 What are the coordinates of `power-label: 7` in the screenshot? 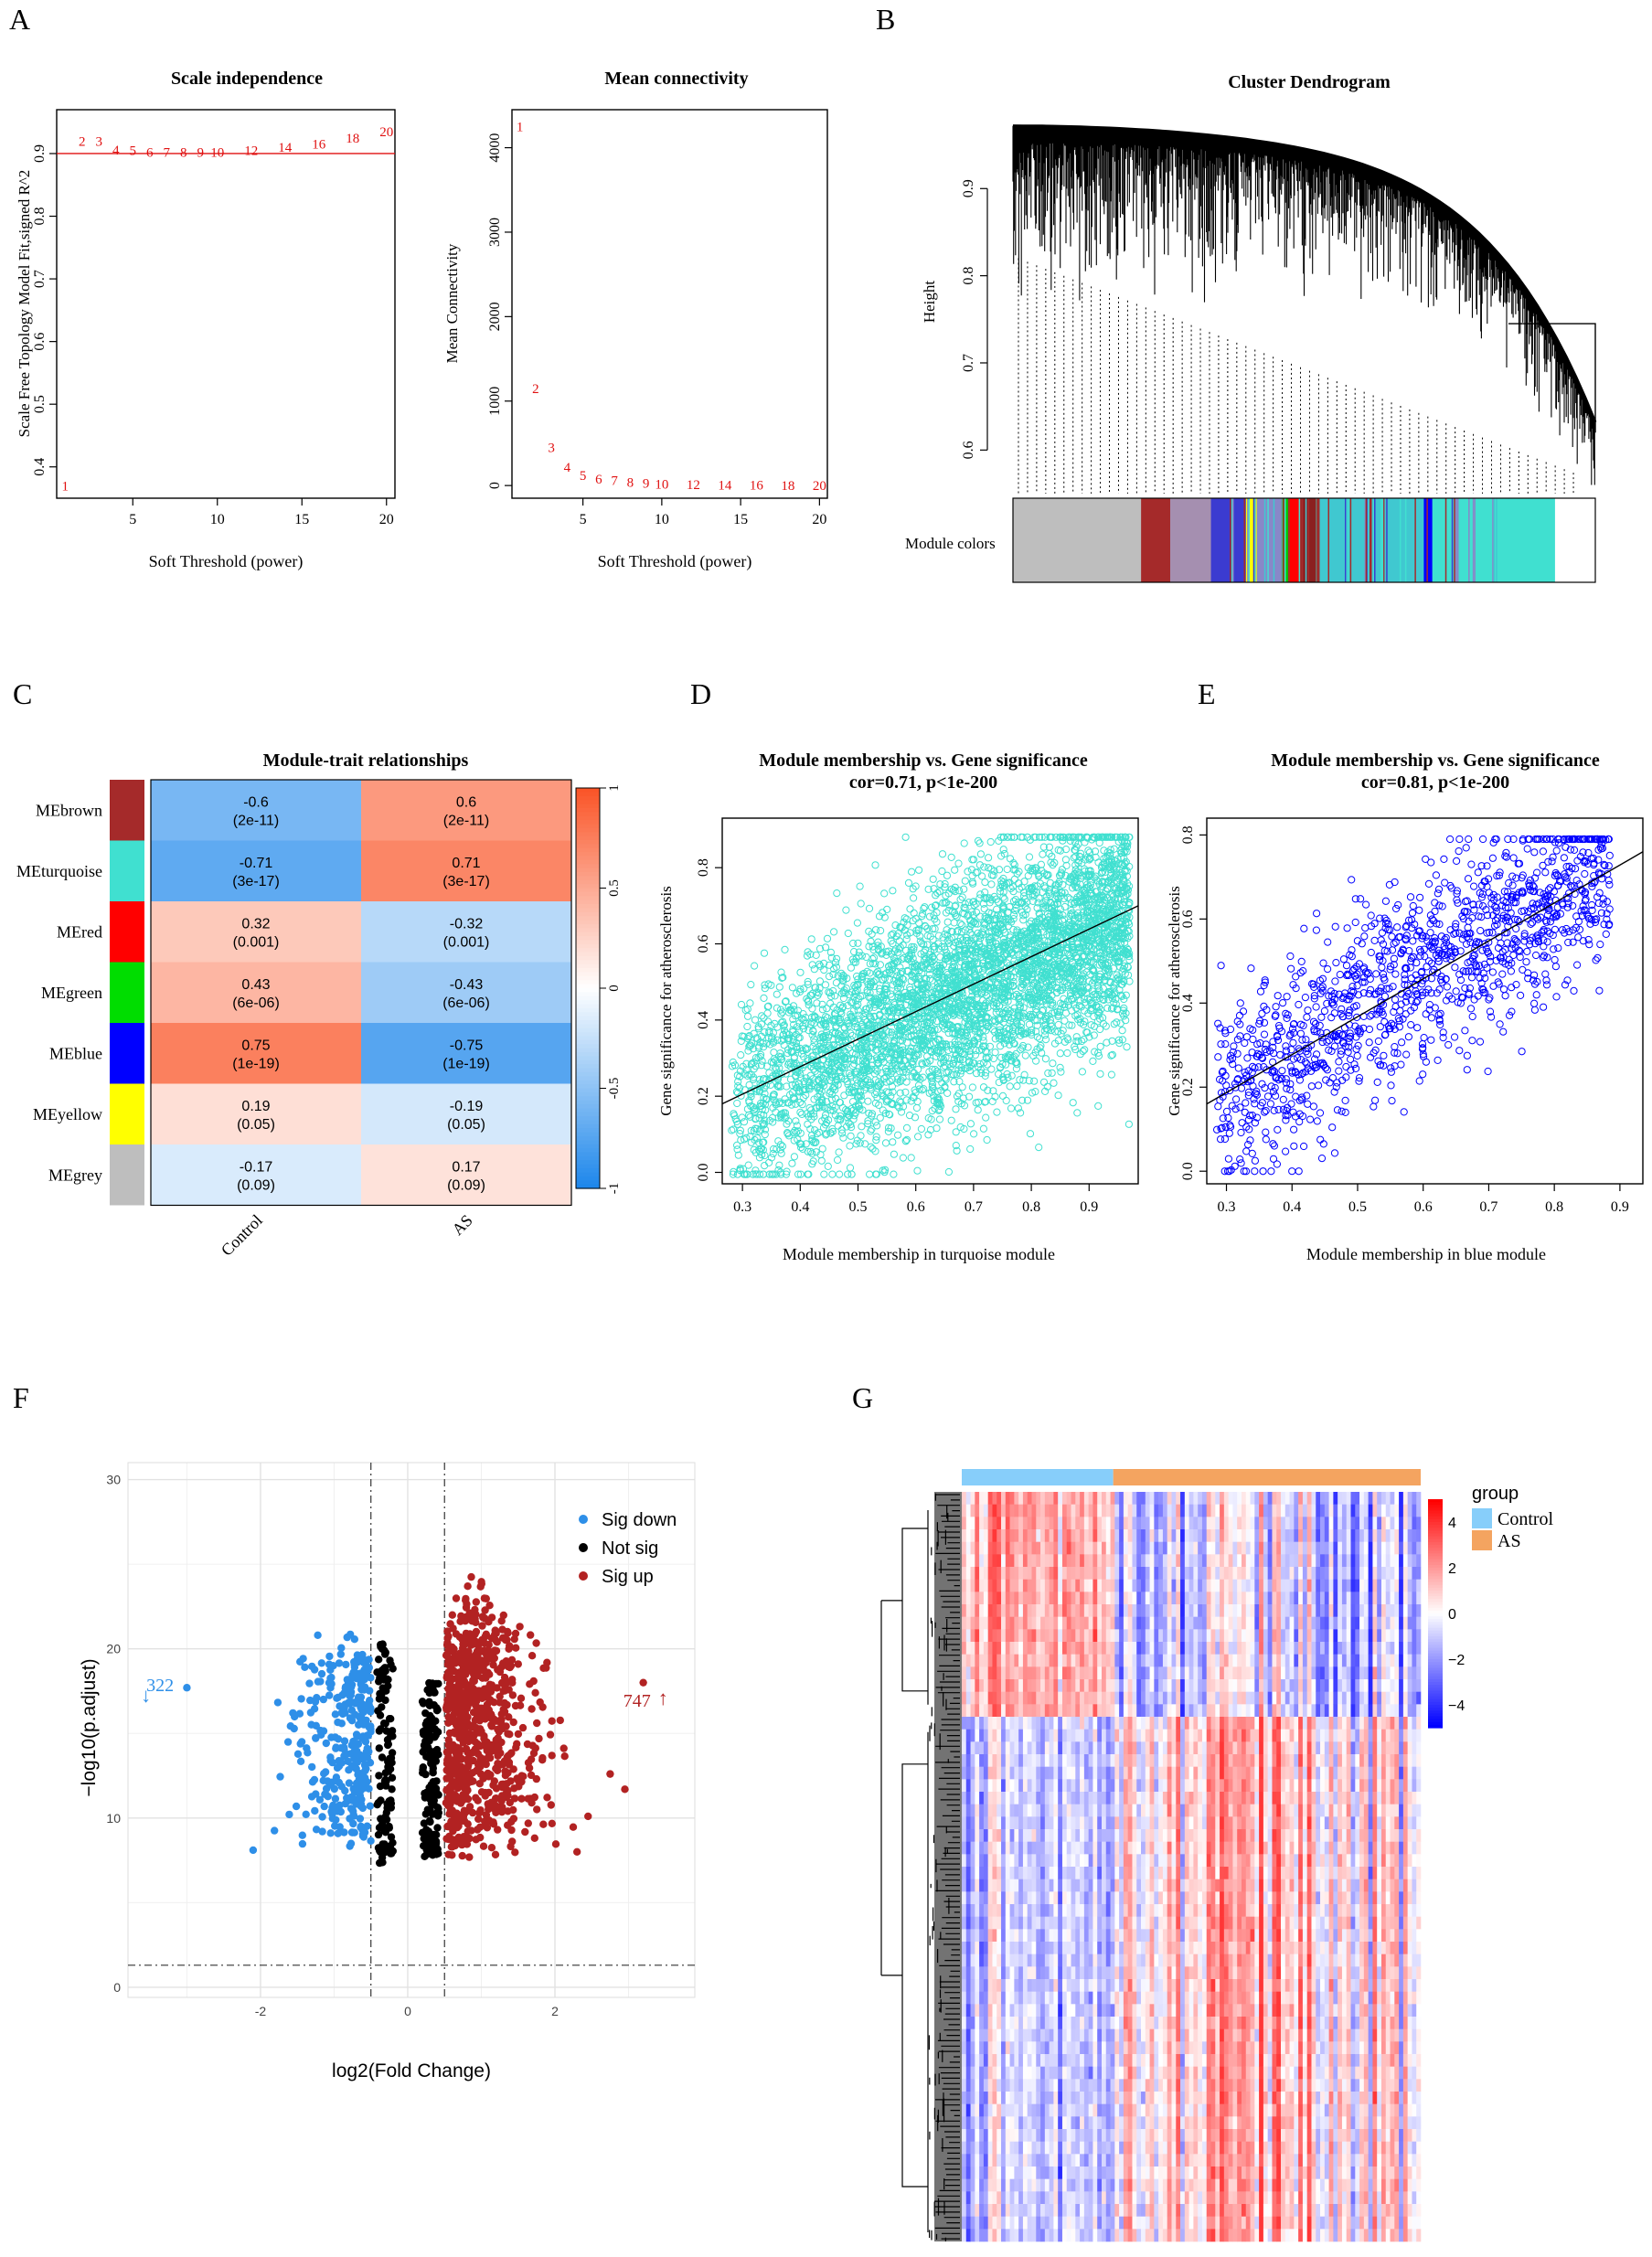 It's located at (615, 481).